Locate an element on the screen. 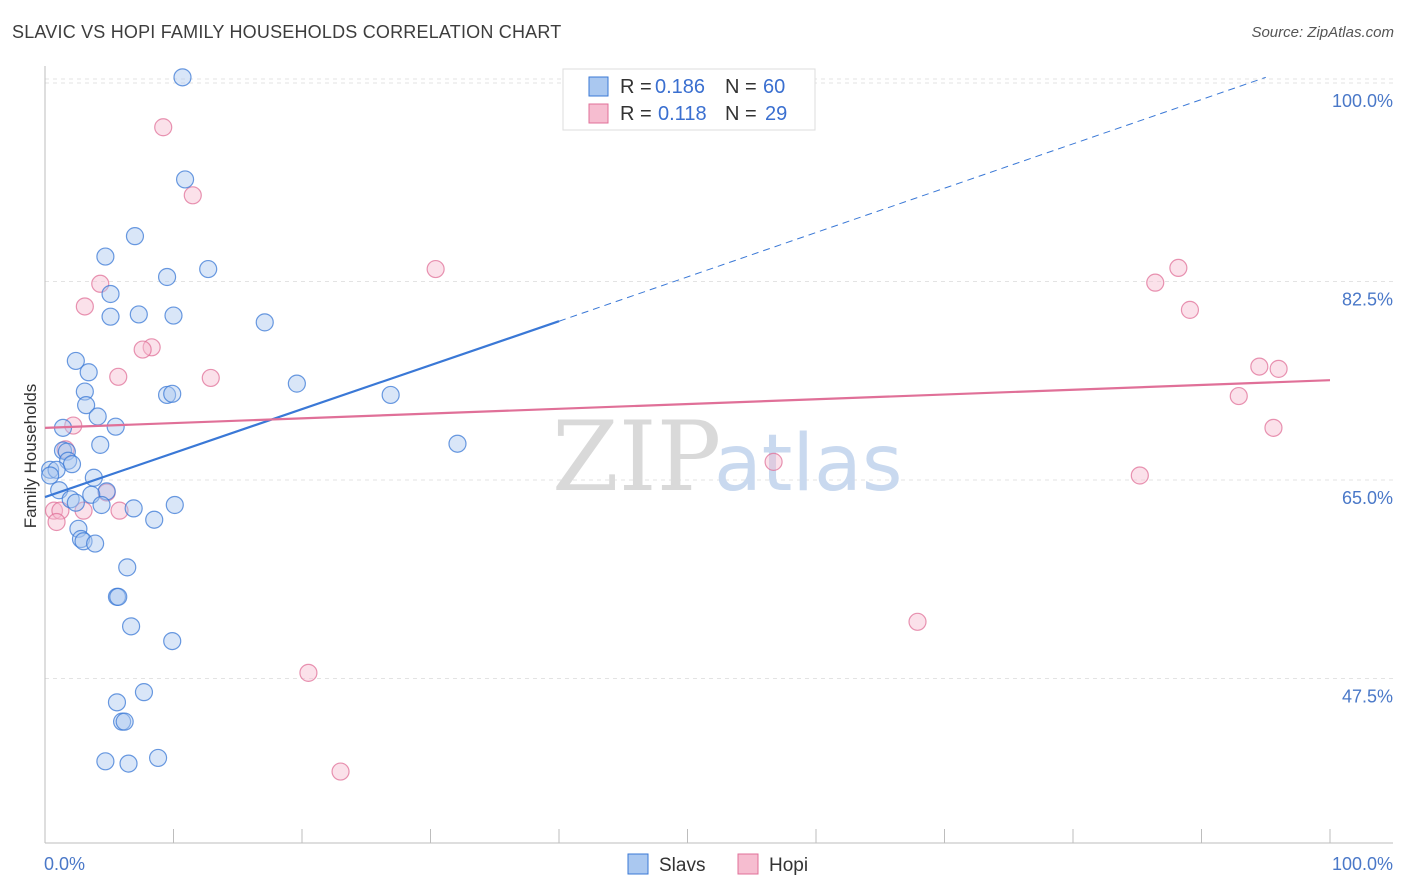 The width and height of the screenshot is (1406, 892). legend-r-value-slavs: 0.186 is located at coordinates (680, 87).